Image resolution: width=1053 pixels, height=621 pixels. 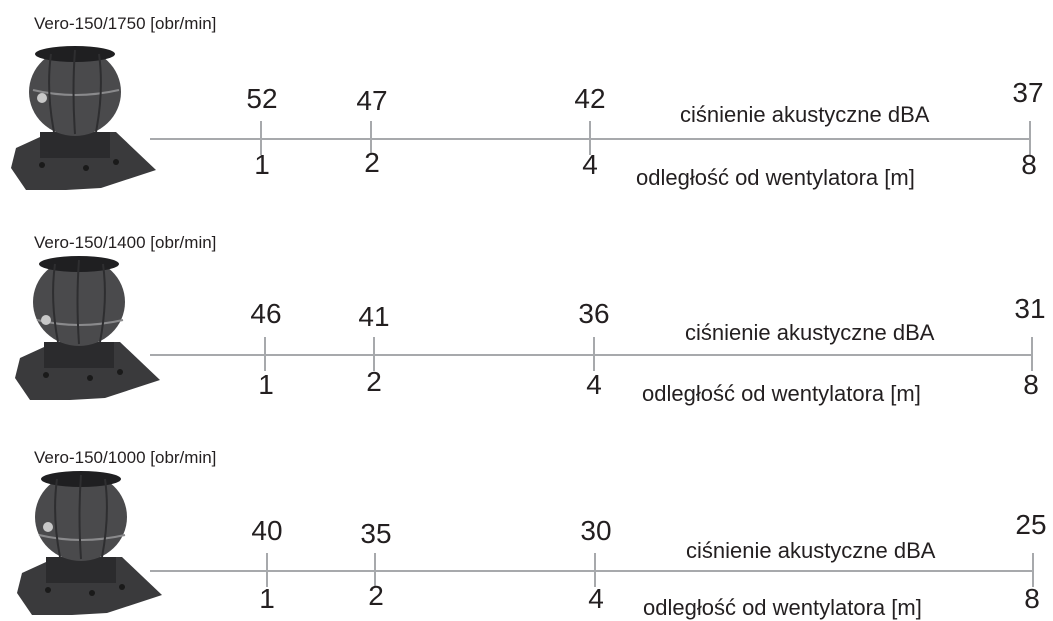 I want to click on row-title: Vero-150/1400 [obr/min], so click(x=125, y=242).